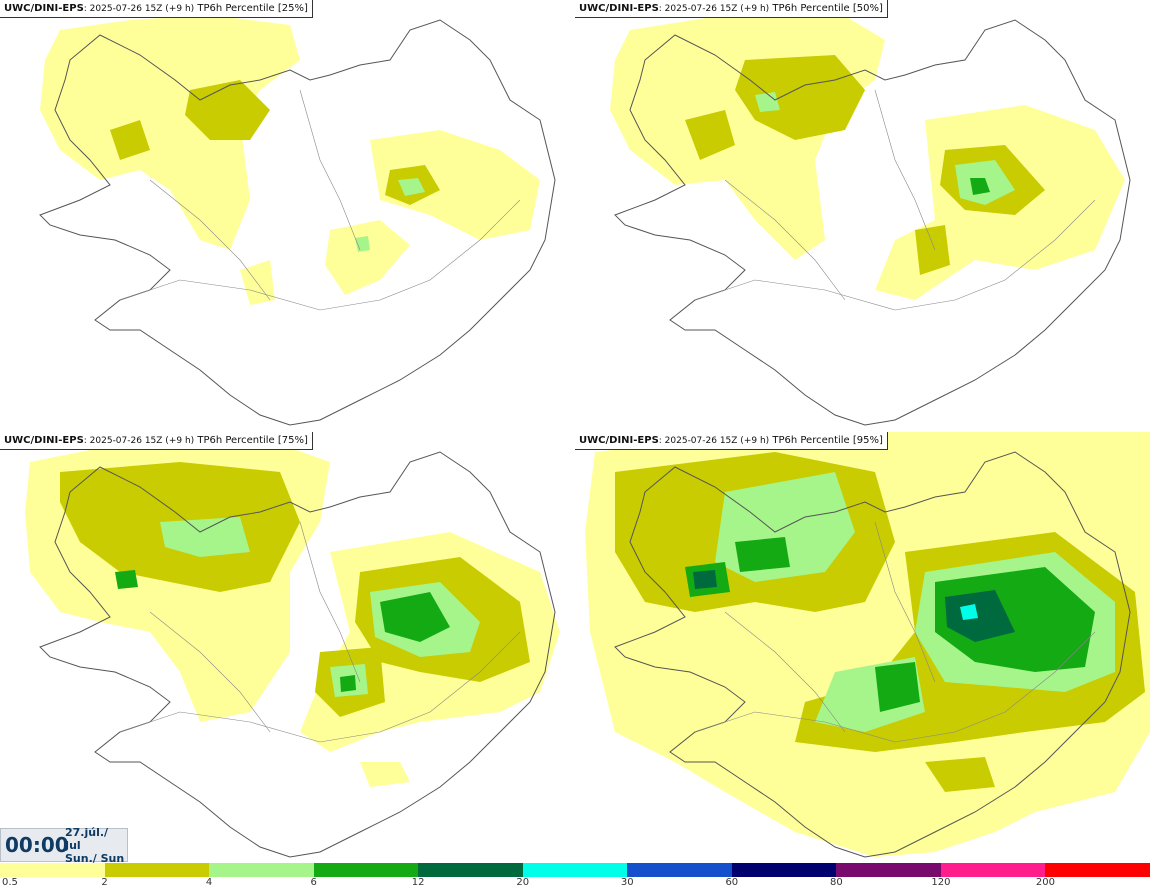 This screenshot has height=891, width=1150. I want to click on colorbar-tick-label: 200, so click(1045, 882).